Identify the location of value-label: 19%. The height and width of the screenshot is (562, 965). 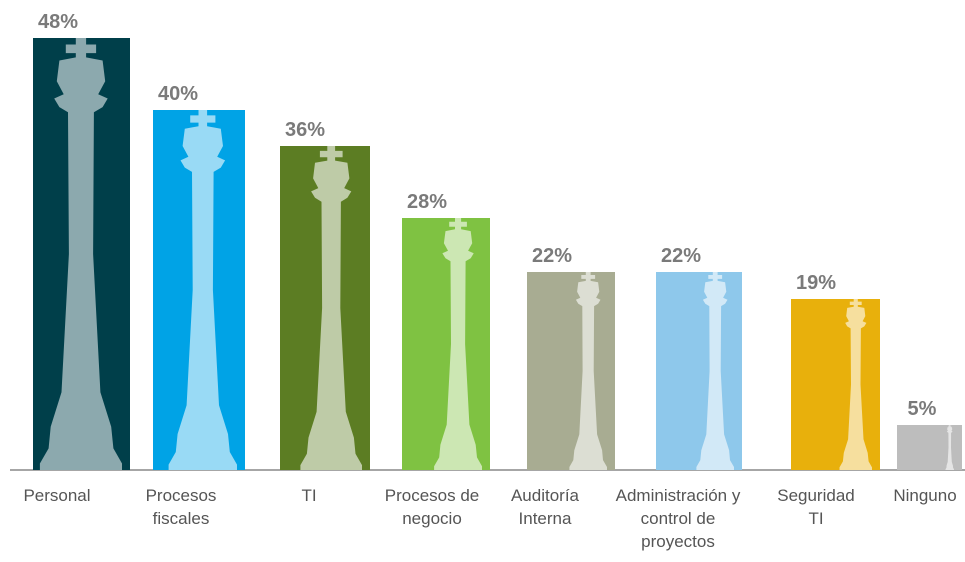
(816, 283).